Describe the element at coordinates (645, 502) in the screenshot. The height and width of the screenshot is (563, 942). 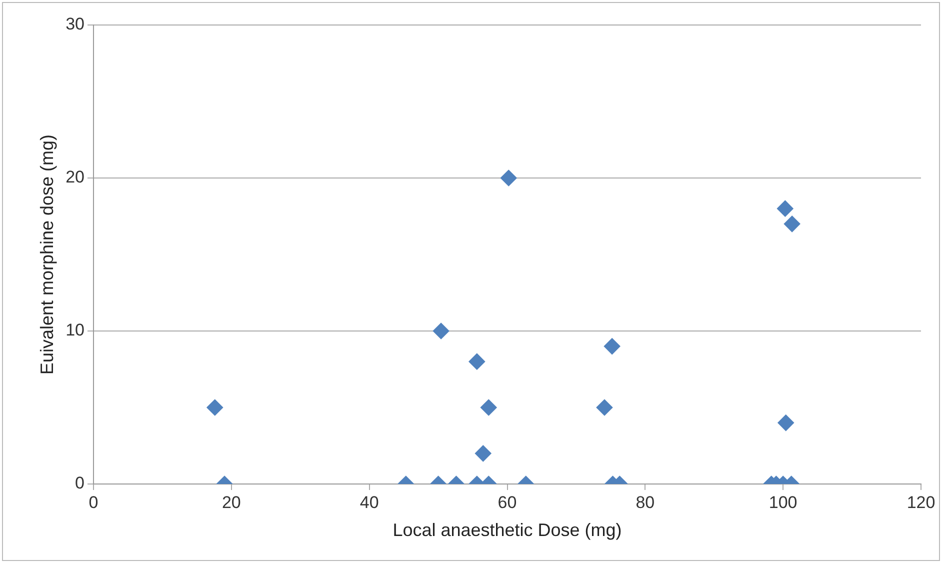
I see `x-tick-label: 80` at that location.